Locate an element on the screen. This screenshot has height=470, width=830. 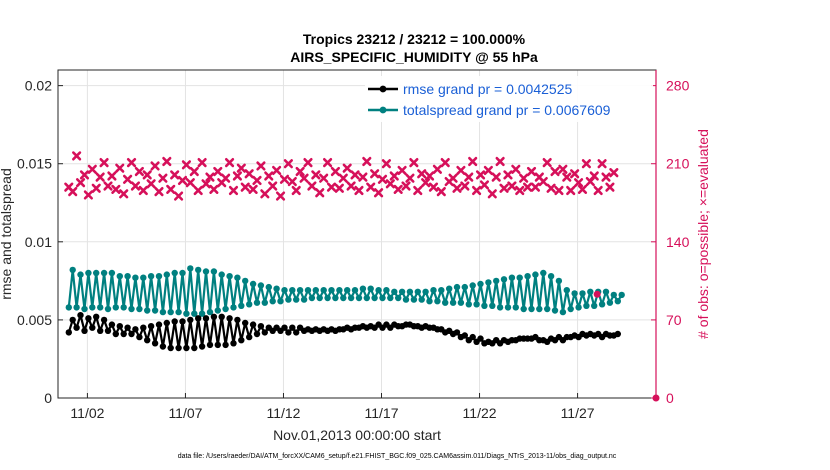
x-tick-label: 11/27 is located at coordinates (578, 413).